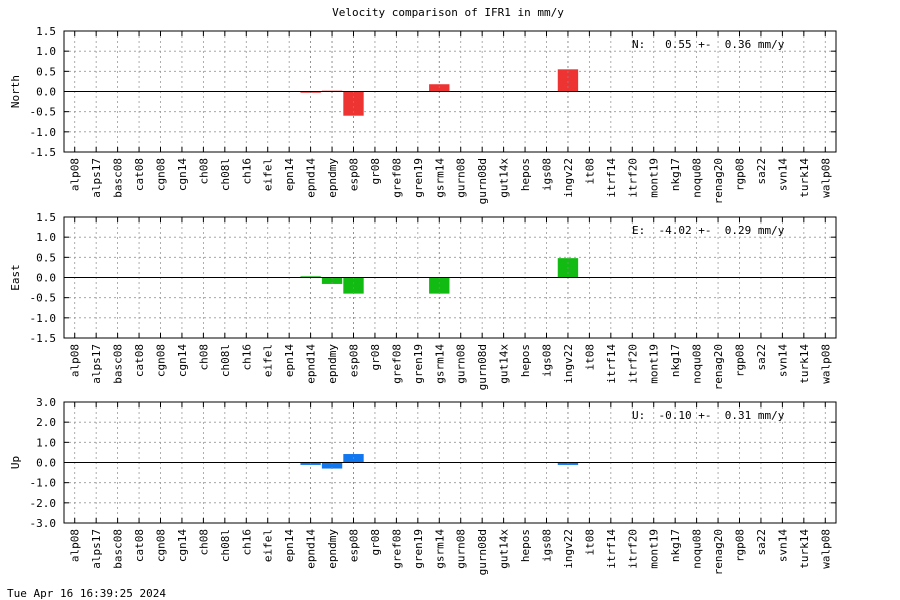 The image size is (900, 600). I want to click on bar-east-esp08, so click(353, 285).